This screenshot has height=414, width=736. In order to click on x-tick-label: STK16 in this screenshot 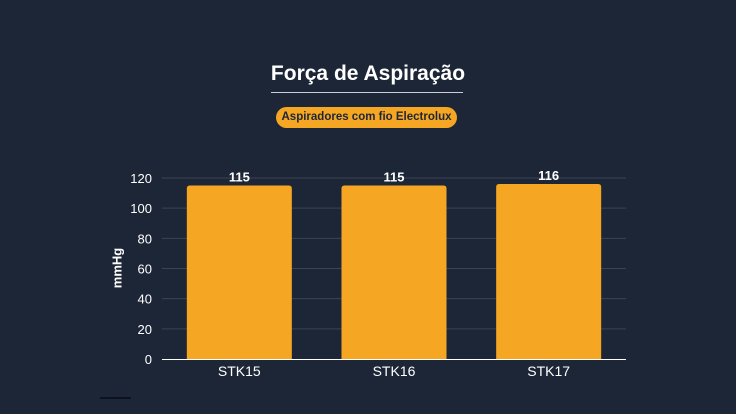, I will do `click(394, 371)`.